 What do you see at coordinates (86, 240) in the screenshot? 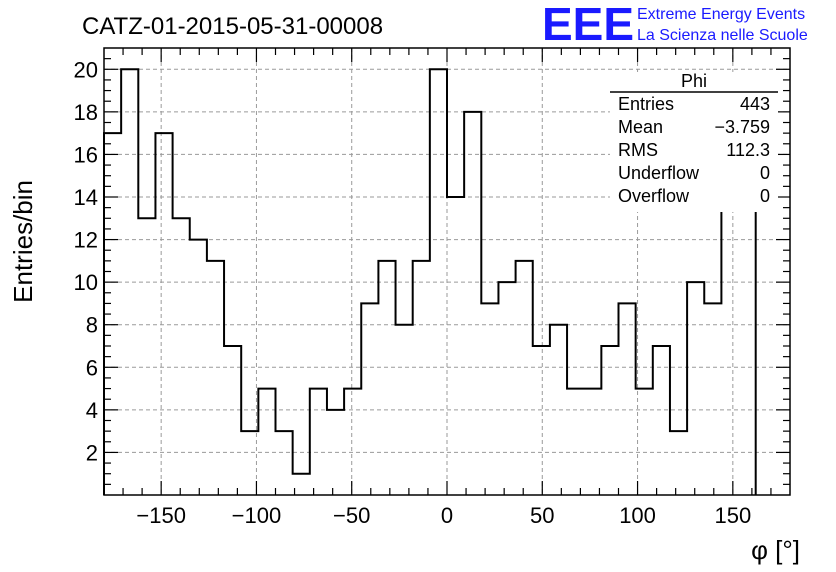
I see `y-tick-label: 12` at bounding box center [86, 240].